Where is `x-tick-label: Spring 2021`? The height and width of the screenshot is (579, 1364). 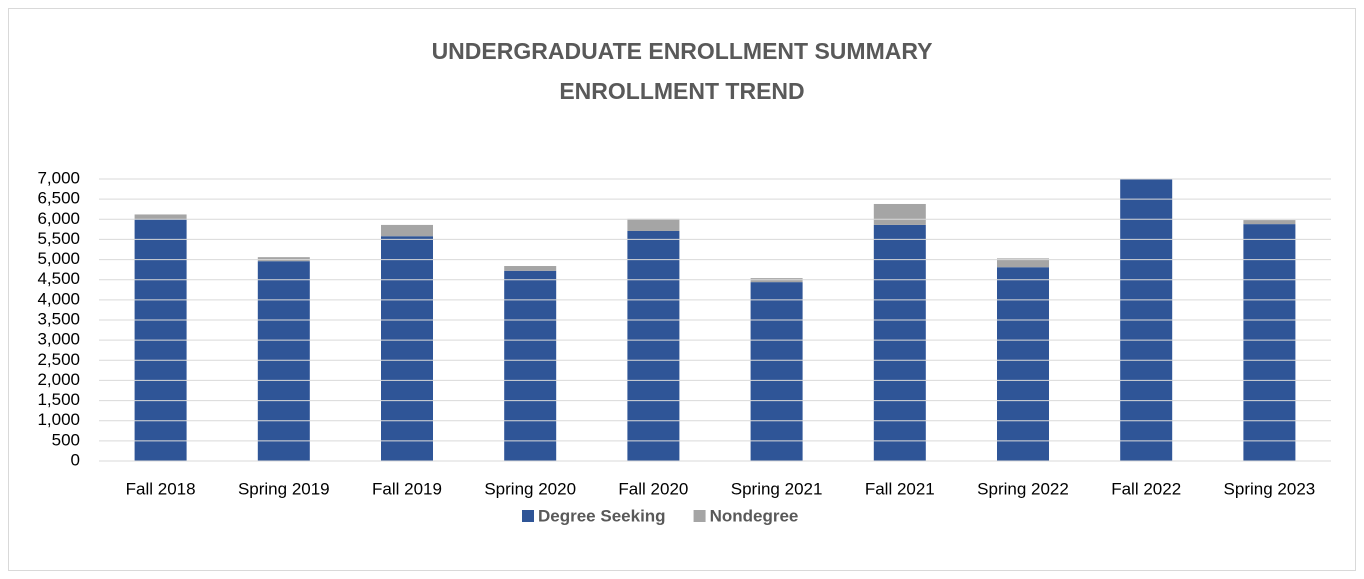 x-tick-label: Spring 2021 is located at coordinates (777, 488).